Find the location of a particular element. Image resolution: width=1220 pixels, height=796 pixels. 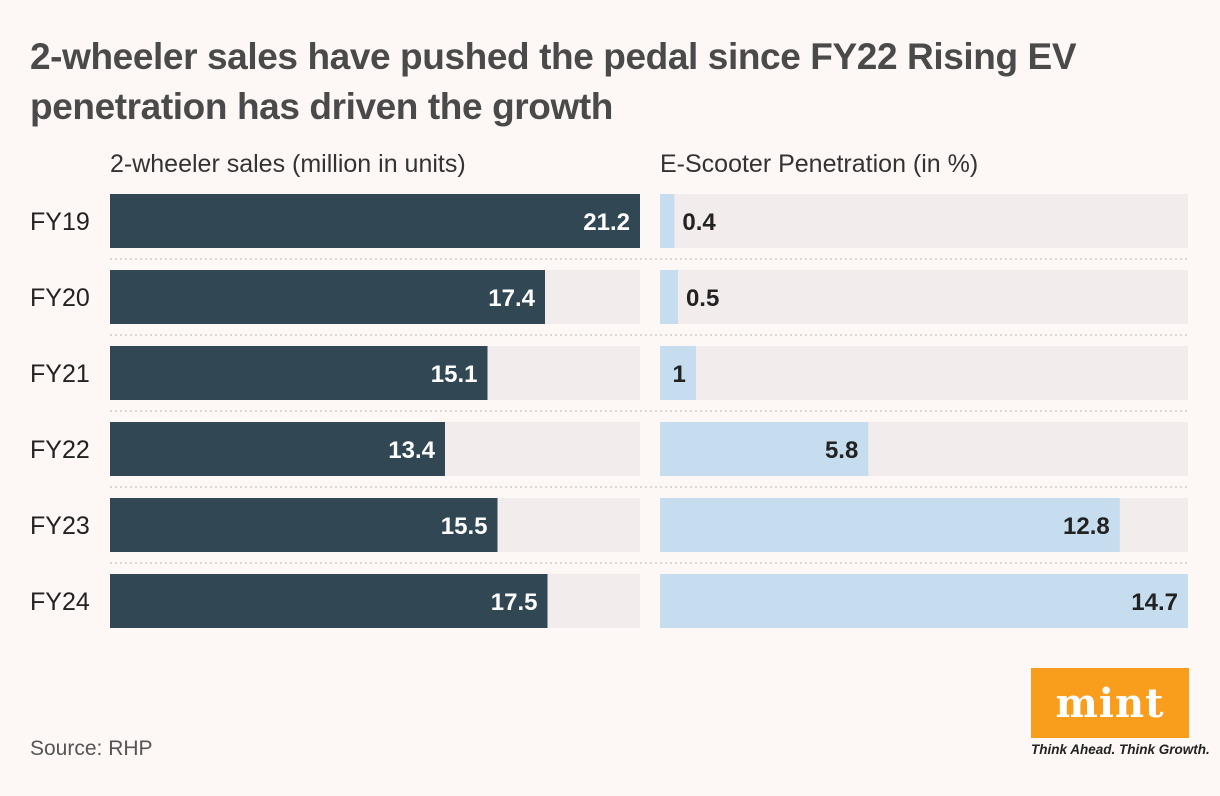

ev-value-label-fy23: 12.8 is located at coordinates (1086, 526).